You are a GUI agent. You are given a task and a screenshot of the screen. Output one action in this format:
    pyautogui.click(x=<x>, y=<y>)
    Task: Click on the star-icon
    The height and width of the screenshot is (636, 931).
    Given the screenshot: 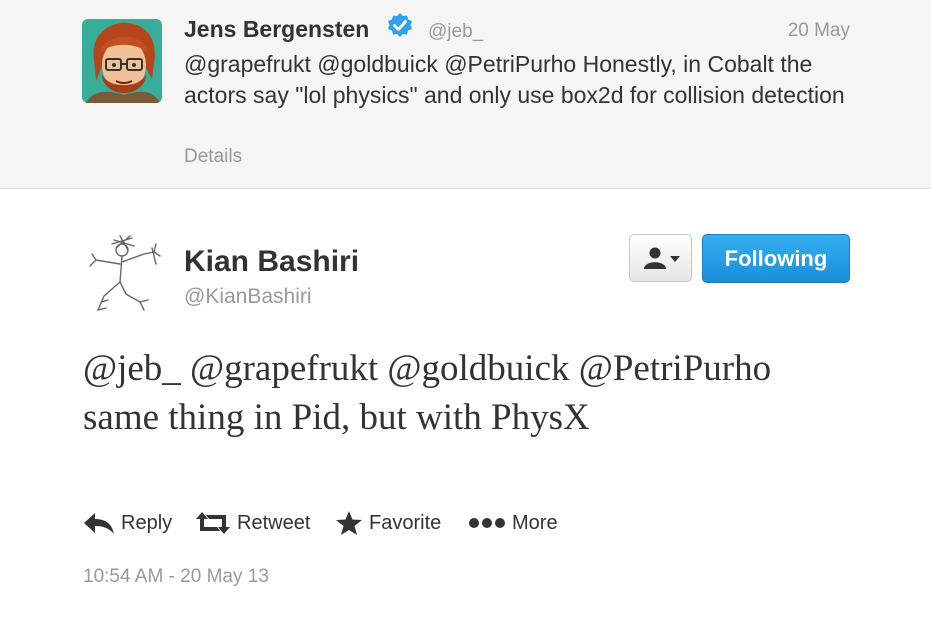 What is the action you would take?
    pyautogui.click(x=349, y=523)
    